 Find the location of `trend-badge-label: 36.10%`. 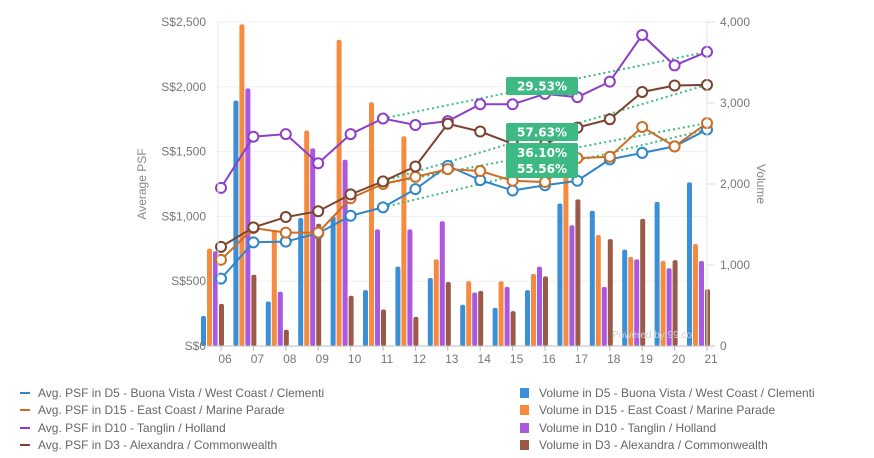

trend-badge-label: 36.10% is located at coordinates (542, 153).